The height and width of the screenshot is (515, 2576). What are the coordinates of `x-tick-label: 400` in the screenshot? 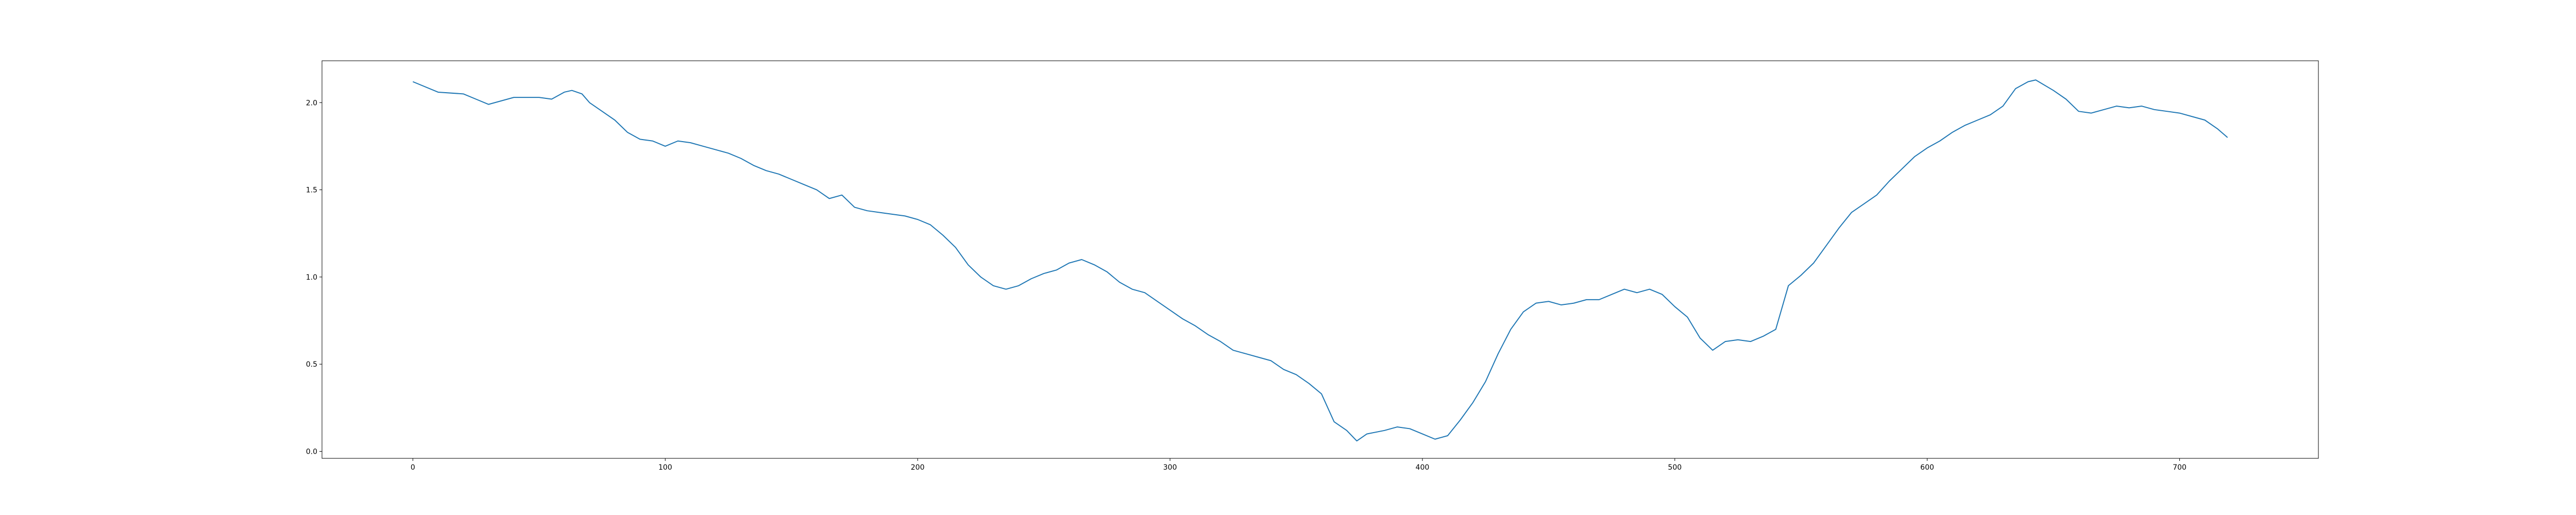 It's located at (1423, 468).